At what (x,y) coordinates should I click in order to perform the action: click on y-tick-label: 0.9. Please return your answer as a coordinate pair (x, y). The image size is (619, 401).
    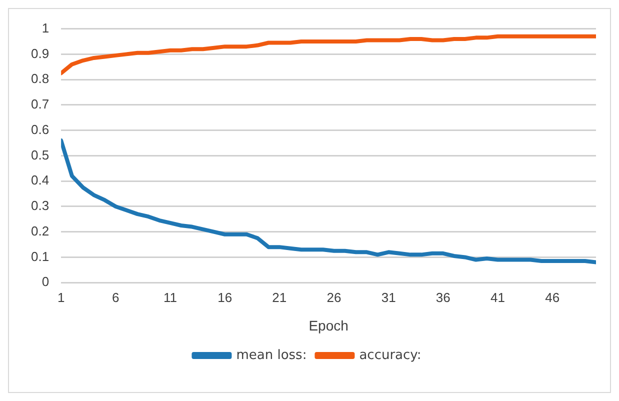
    Looking at the image, I should click on (40, 53).